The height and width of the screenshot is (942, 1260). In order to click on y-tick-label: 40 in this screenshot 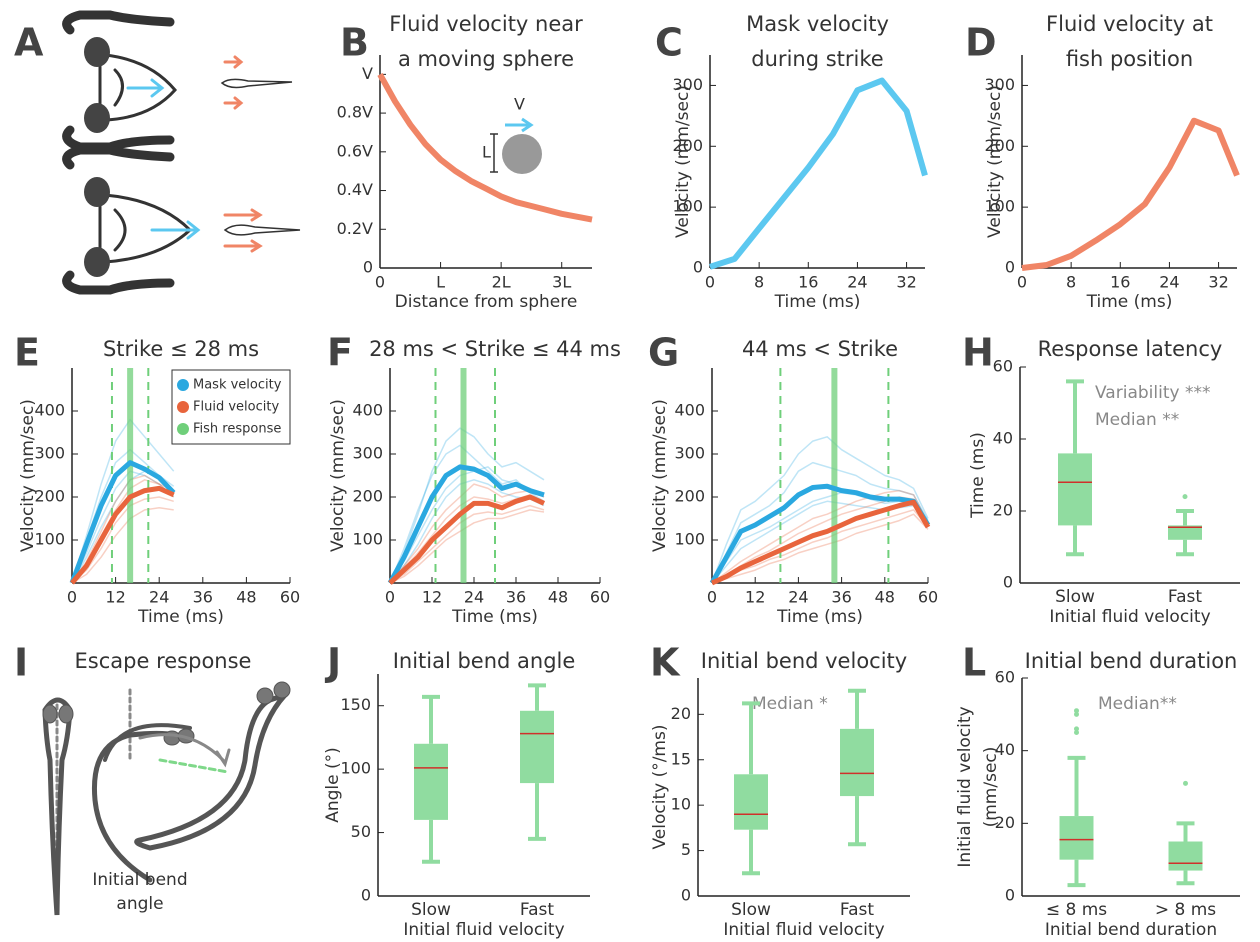, I will do `click(1005, 749)`.